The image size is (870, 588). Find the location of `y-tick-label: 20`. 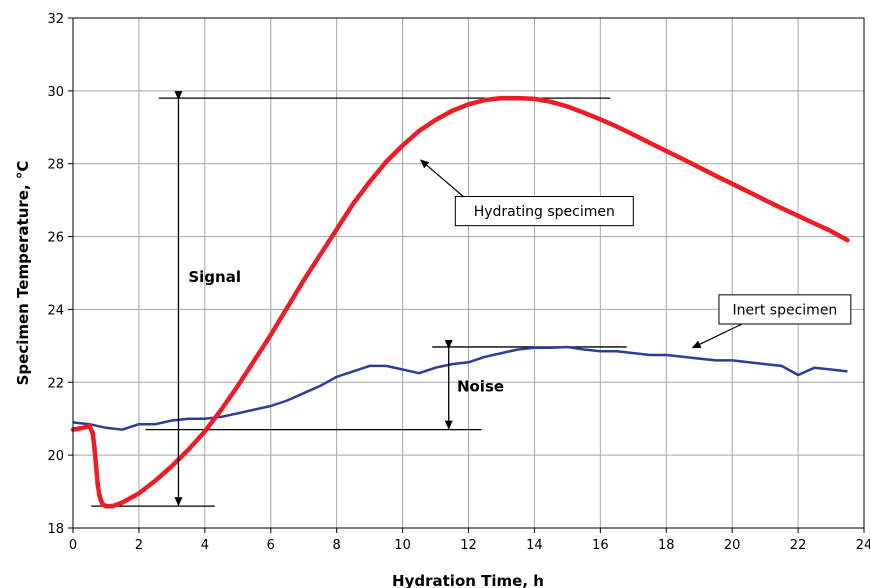

y-tick-label: 20 is located at coordinates (55, 456).